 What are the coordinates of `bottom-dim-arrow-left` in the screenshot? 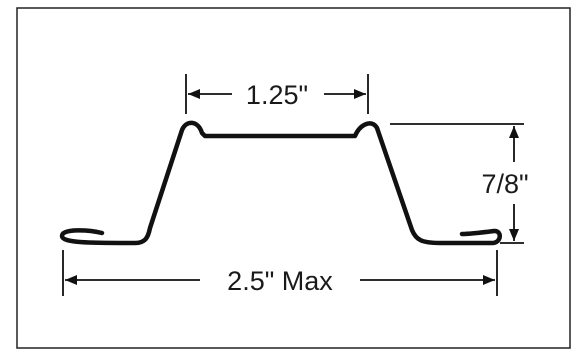 It's located at (71, 280).